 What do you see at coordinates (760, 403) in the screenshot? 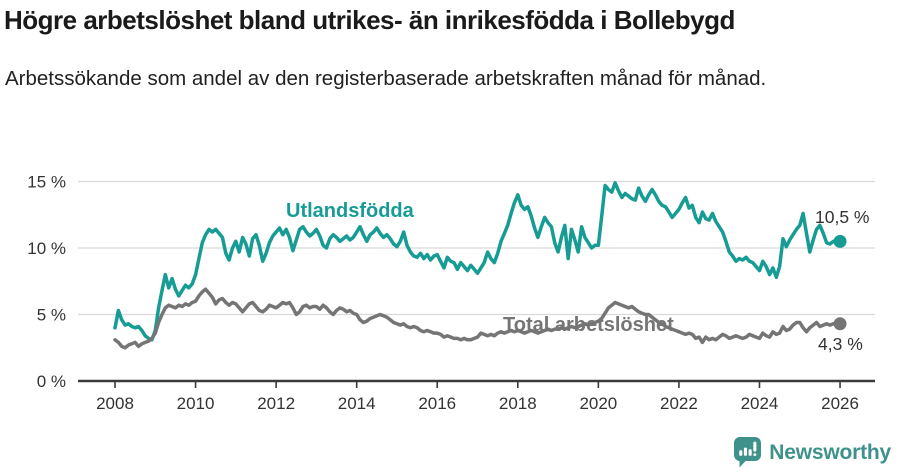
I see `x-axis-tick-label: 2024` at bounding box center [760, 403].